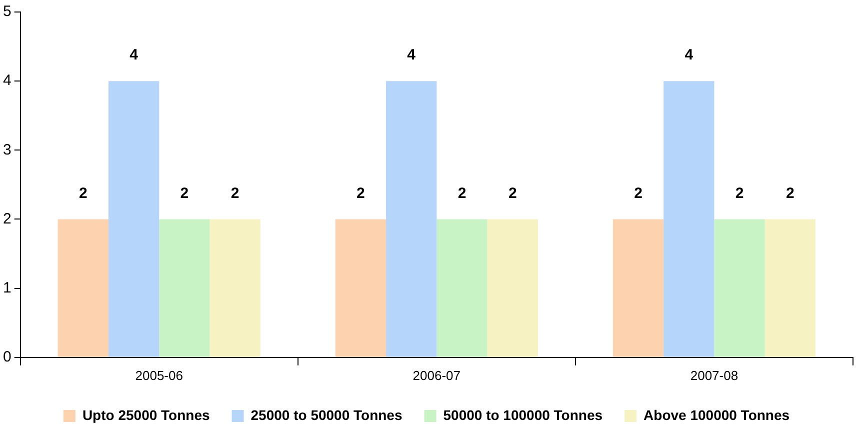 The image size is (863, 437). Describe the element at coordinates (7, 149) in the screenshot. I see `y-tick-label: 3` at that location.